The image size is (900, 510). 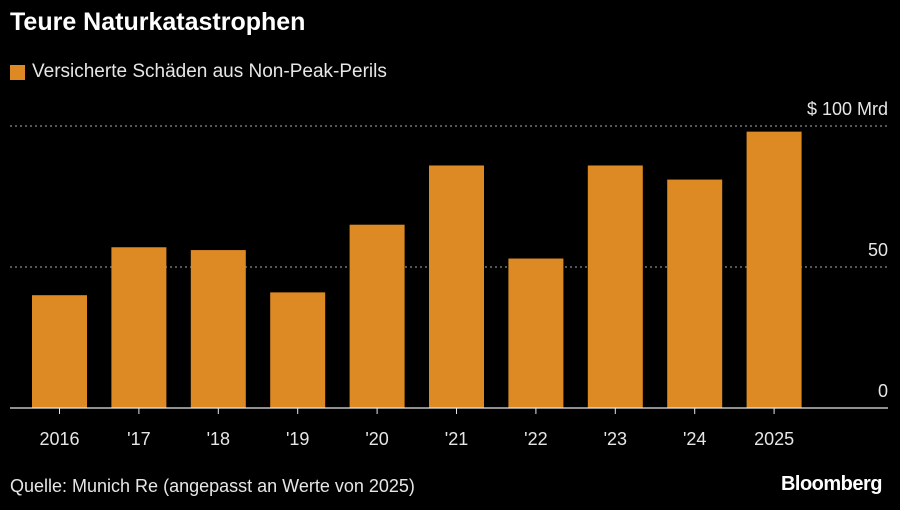 I want to click on x-tick-label: '20, so click(x=376, y=439).